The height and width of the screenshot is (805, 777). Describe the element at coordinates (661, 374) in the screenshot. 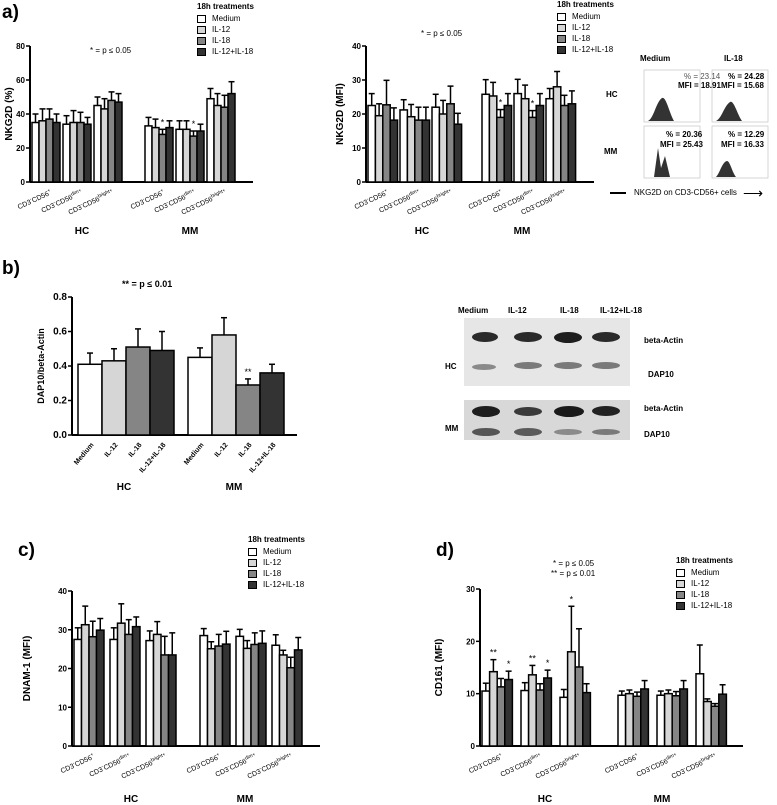

I see `blot-band-label: DAP10` at that location.